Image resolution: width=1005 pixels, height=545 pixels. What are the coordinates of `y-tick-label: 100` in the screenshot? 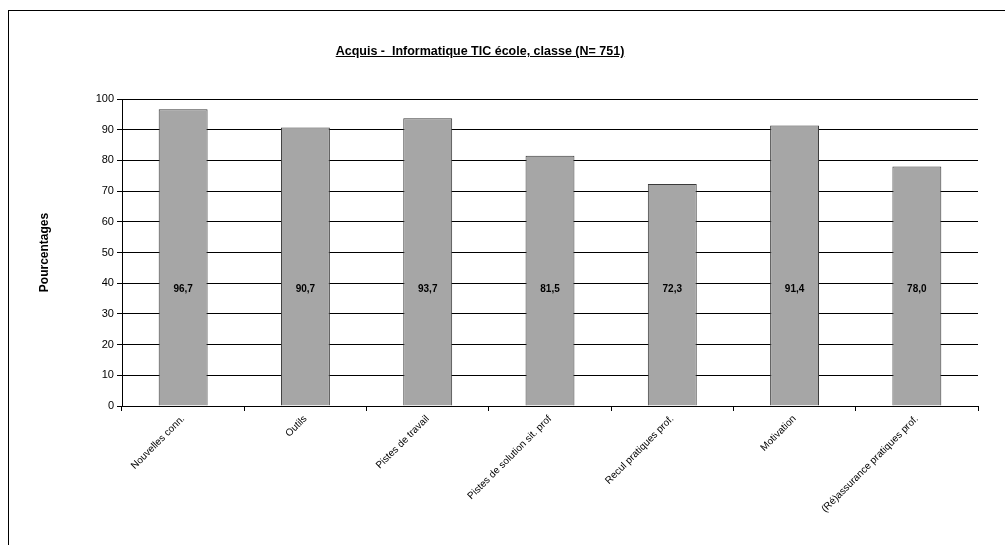 It's located at (104, 98).